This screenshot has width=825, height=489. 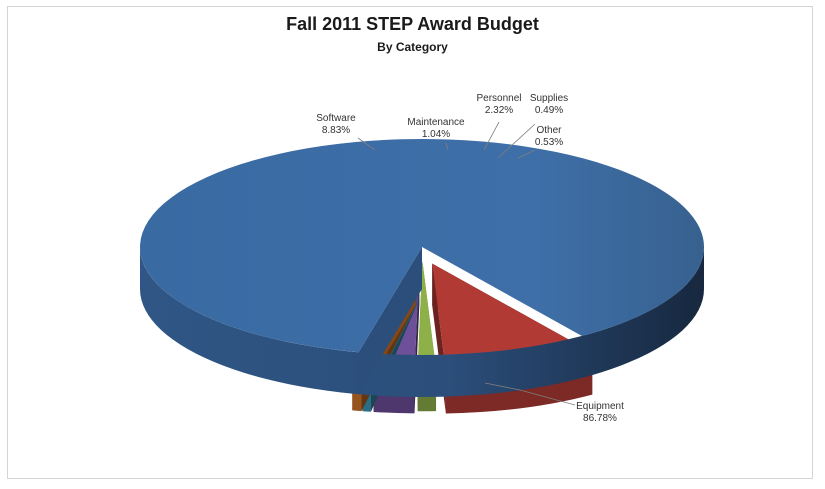 What do you see at coordinates (600, 418) in the screenshot?
I see `slice-label-value-equipment: 86.78%` at bounding box center [600, 418].